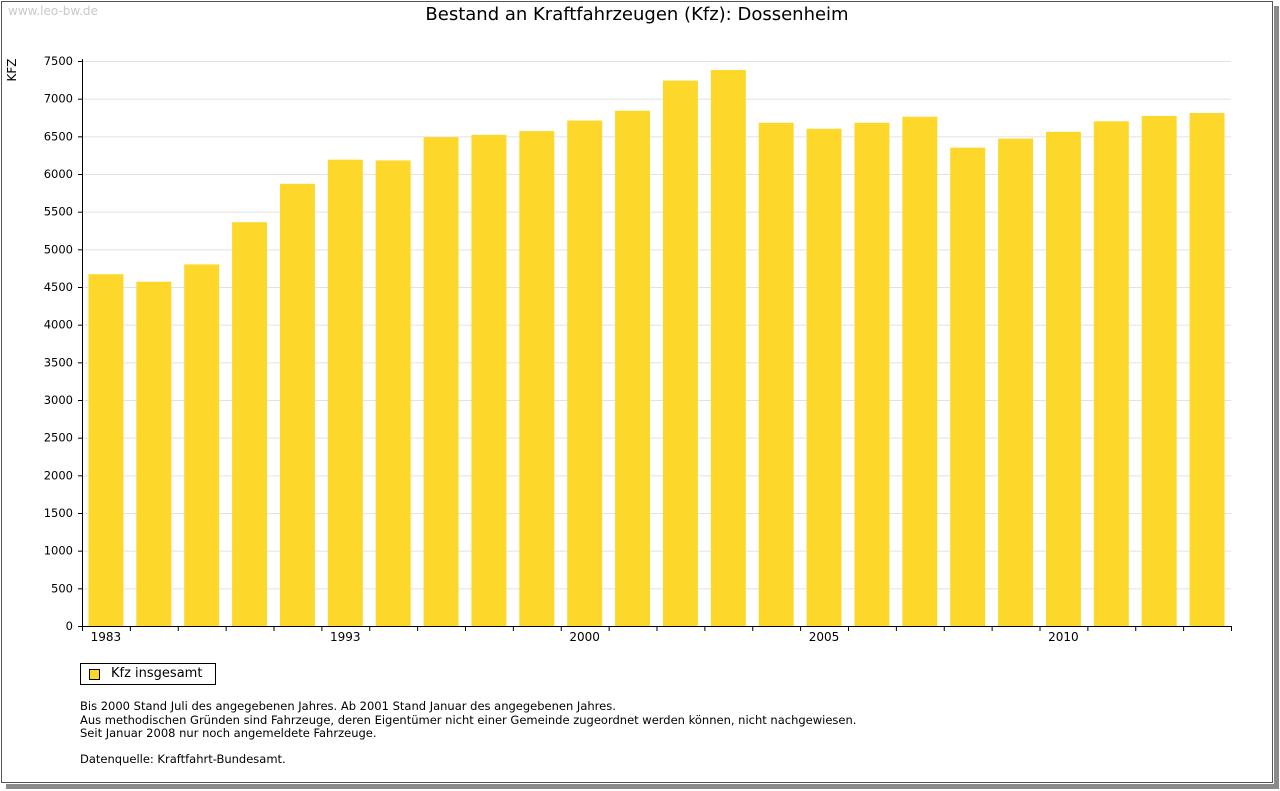 This screenshot has width=1280, height=791. What do you see at coordinates (58, 551) in the screenshot?
I see `y-tick-label: 1000` at bounding box center [58, 551].